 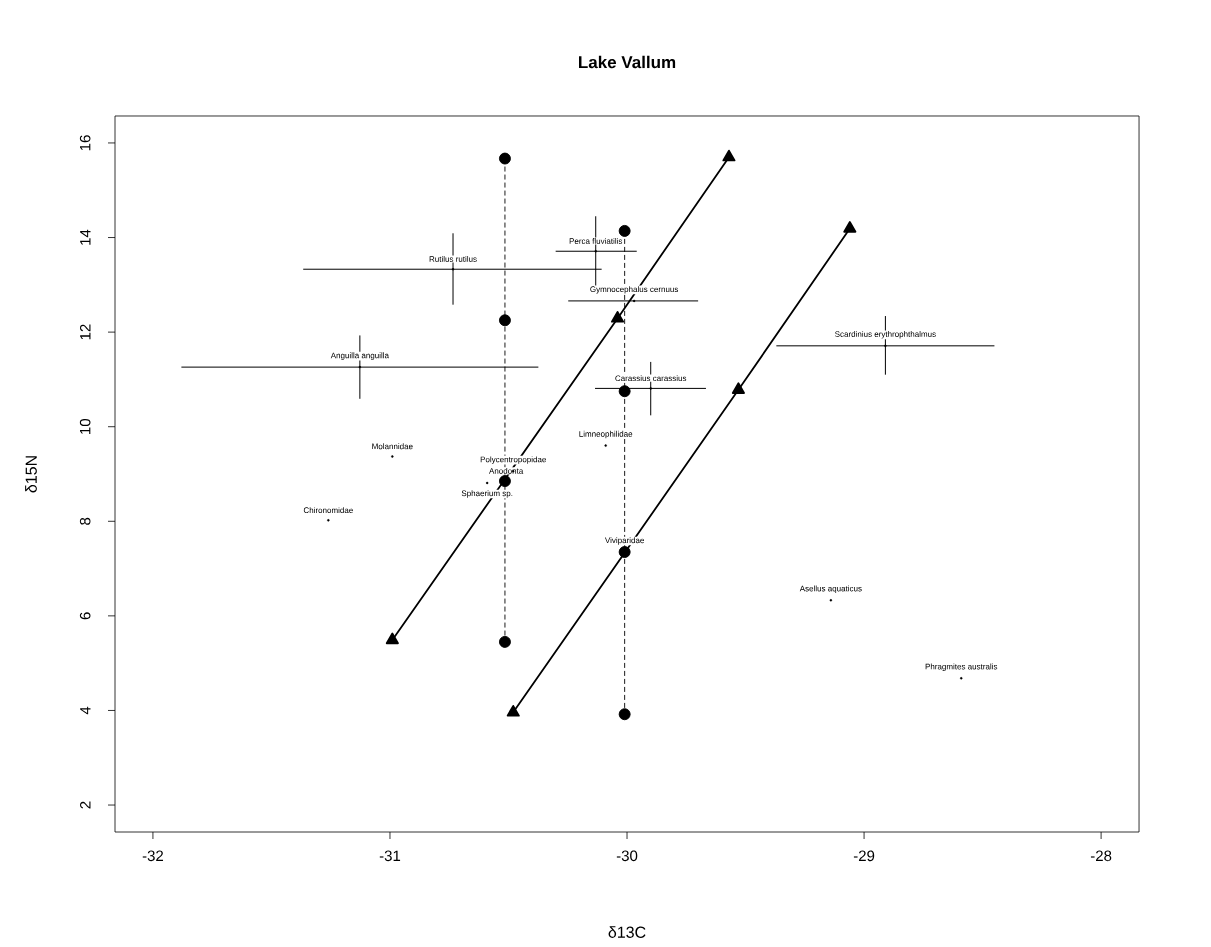 What do you see at coordinates (627, 856) in the screenshot?
I see `x-tick-label: -30` at bounding box center [627, 856].